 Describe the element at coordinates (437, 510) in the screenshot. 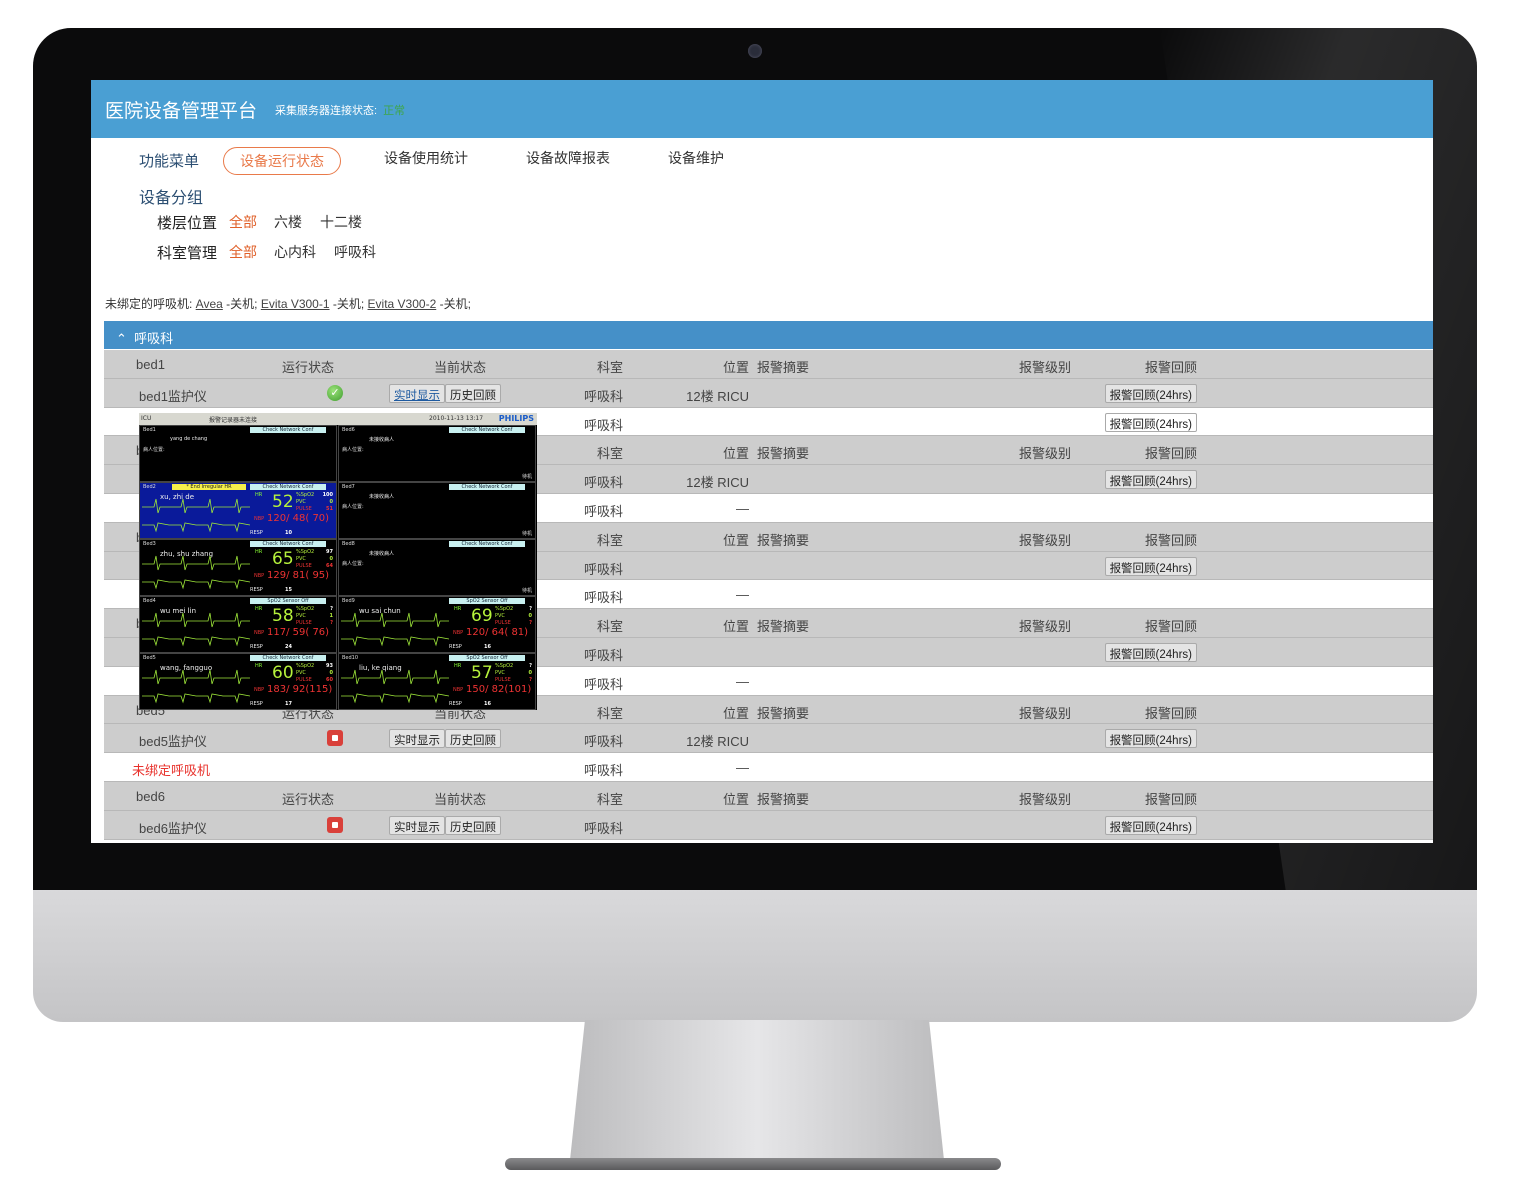

I see `bed-panel: Bed7 Check Network Conf 未接收病人 病人位置: 待机` at that location.